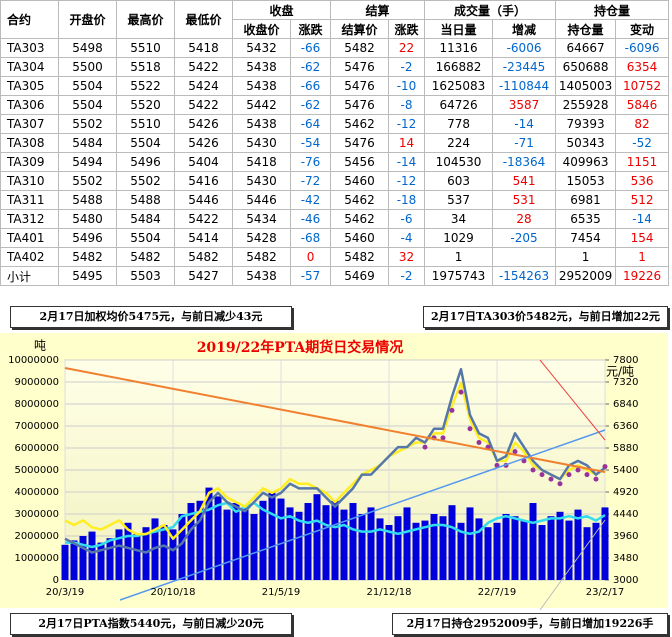 This screenshot has height=637, width=672. Describe the element at coordinates (310, 276) in the screenshot. I see `cell: -57` at that location.